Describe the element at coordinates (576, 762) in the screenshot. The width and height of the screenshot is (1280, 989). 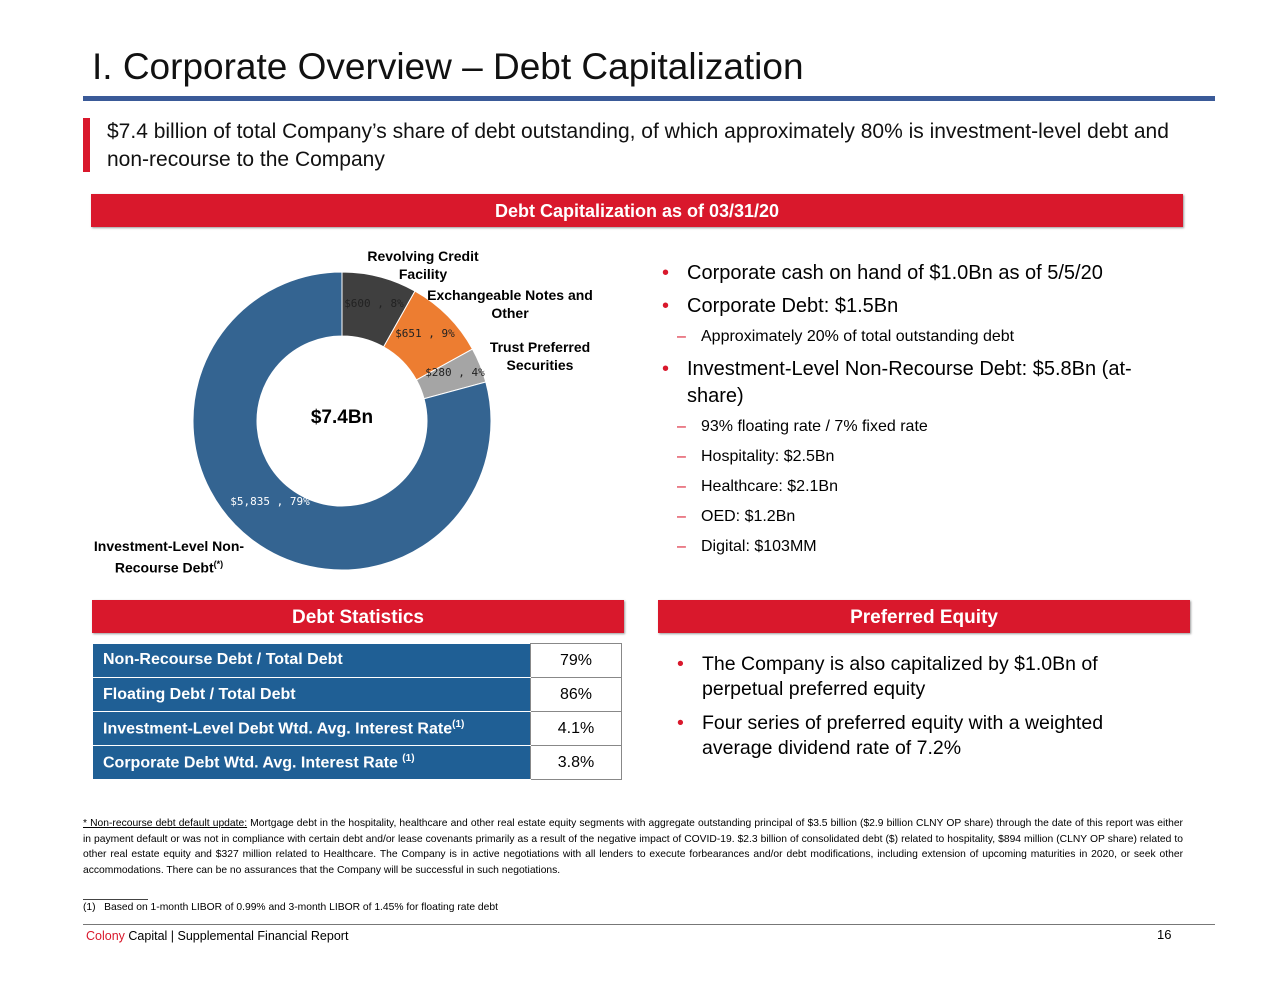
I see `row-value: 3.8%` at that location.